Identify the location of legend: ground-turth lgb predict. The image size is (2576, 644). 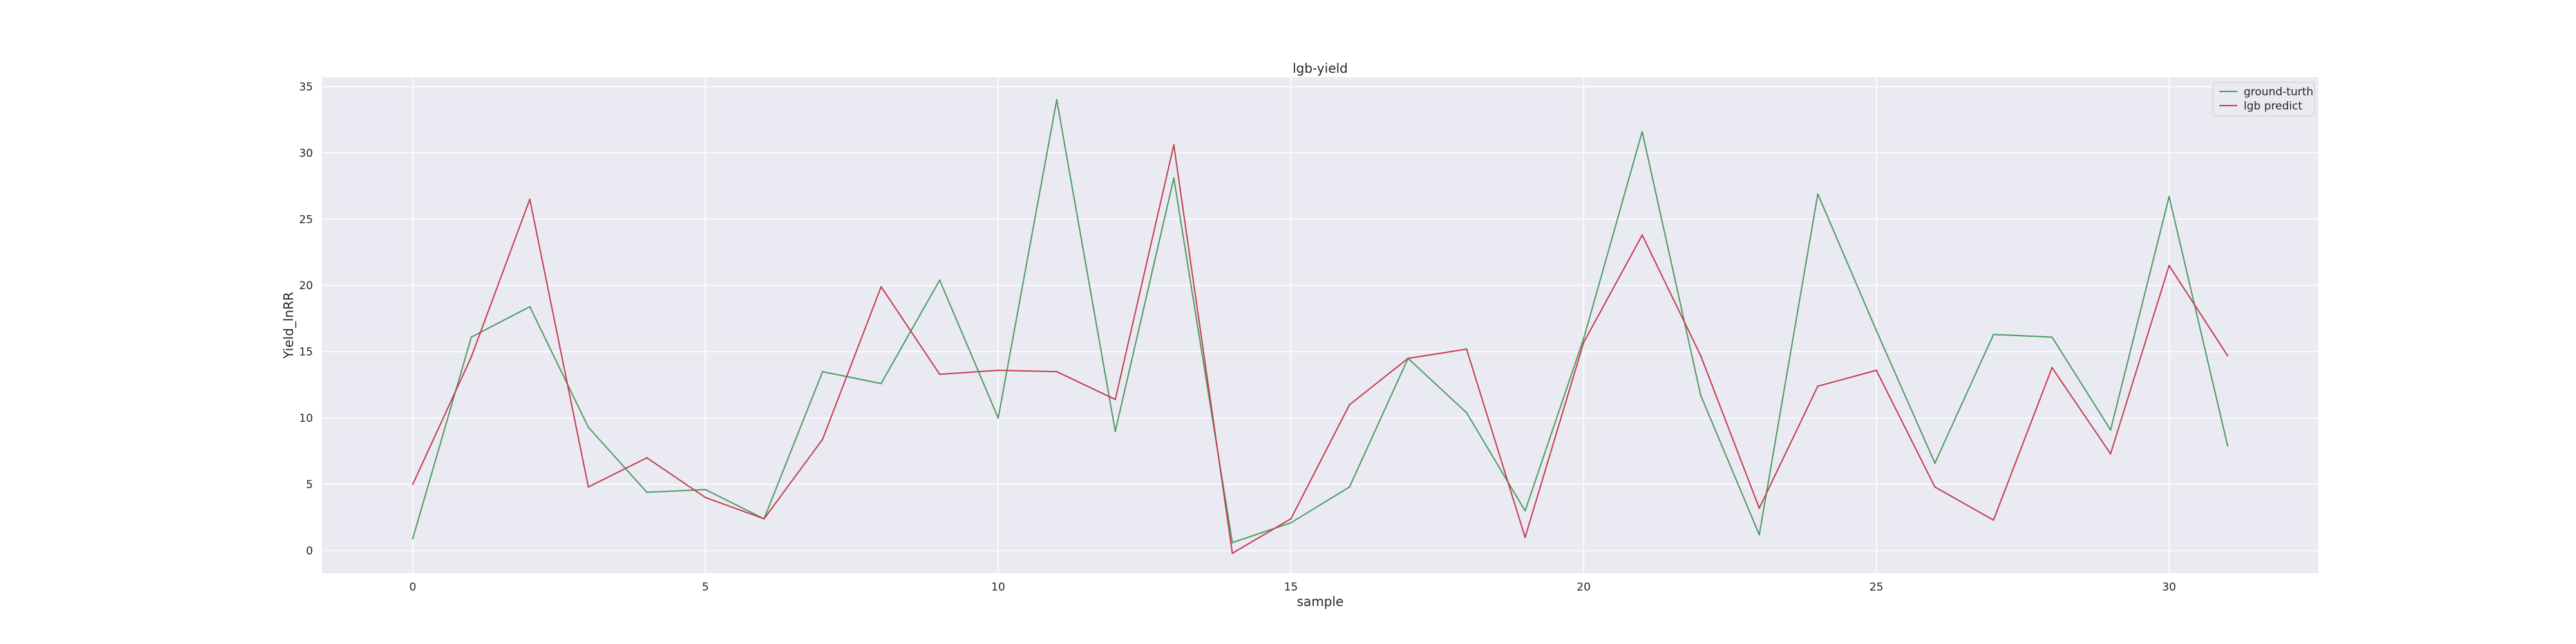
(2264, 100).